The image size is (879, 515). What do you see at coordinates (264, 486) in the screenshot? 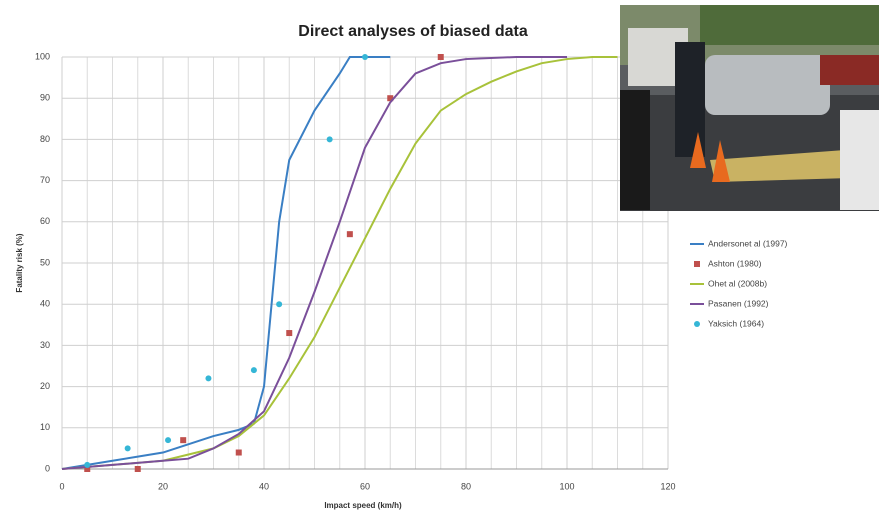
I see `x-tick-label: 40` at bounding box center [264, 486].